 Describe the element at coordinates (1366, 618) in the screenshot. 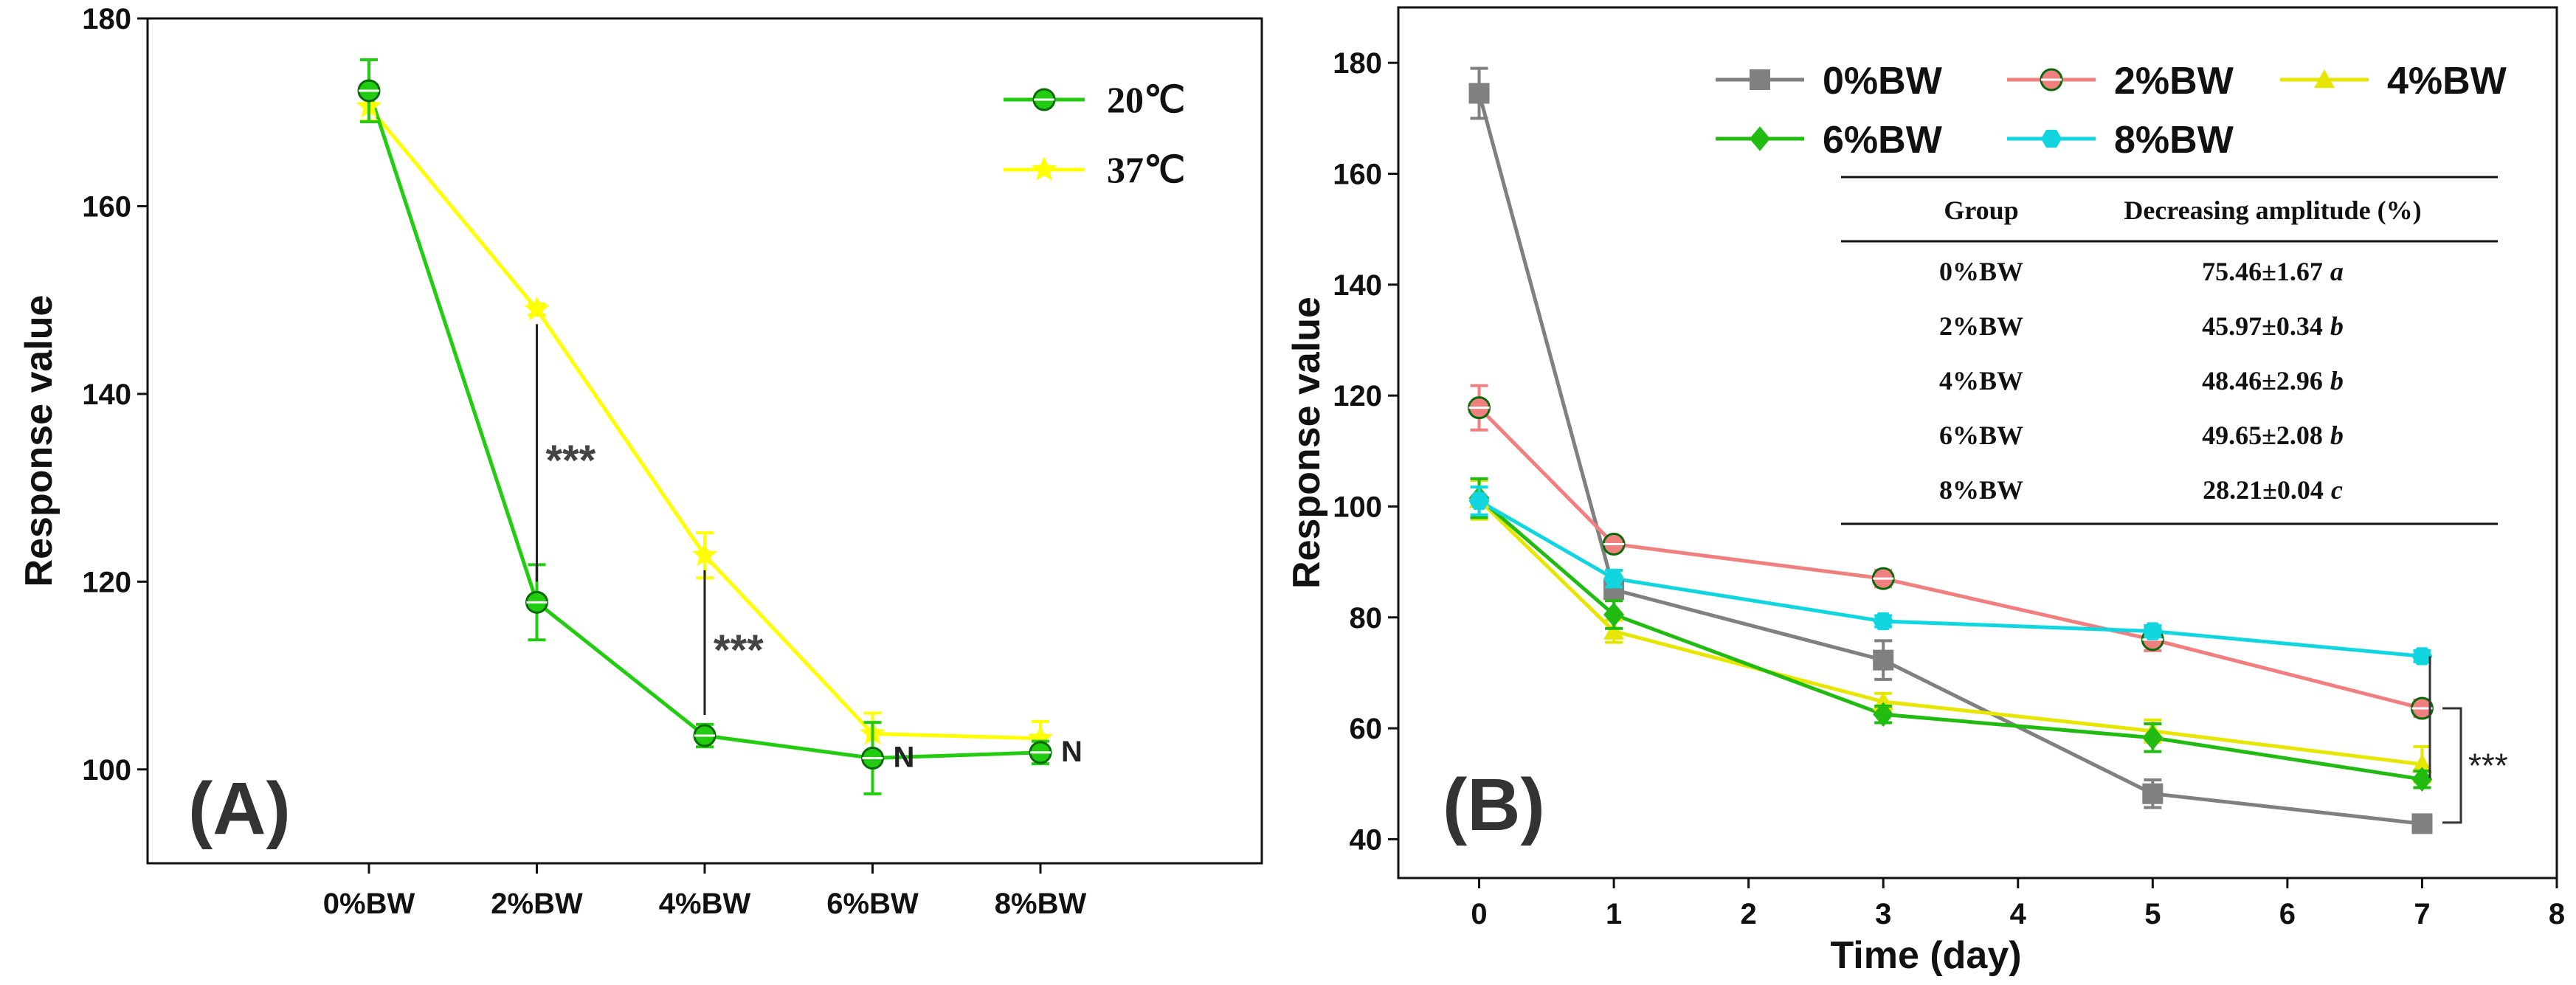

I see `y-tick-label-b: 80` at that location.